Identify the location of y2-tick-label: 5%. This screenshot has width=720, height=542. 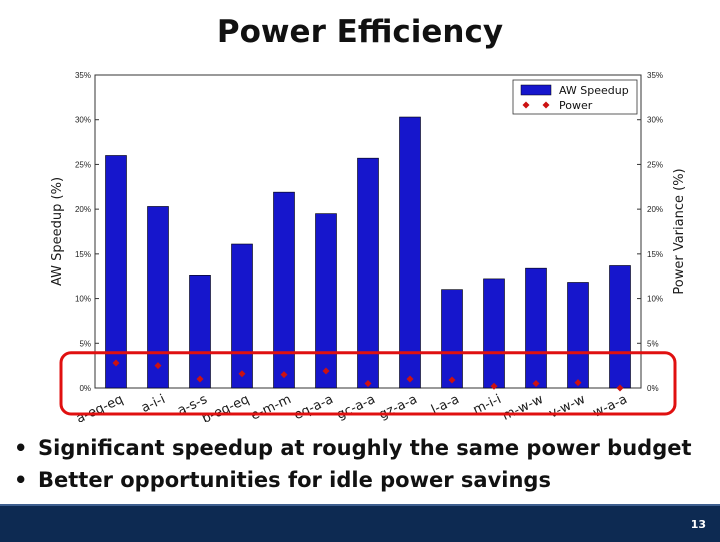
(653, 343).